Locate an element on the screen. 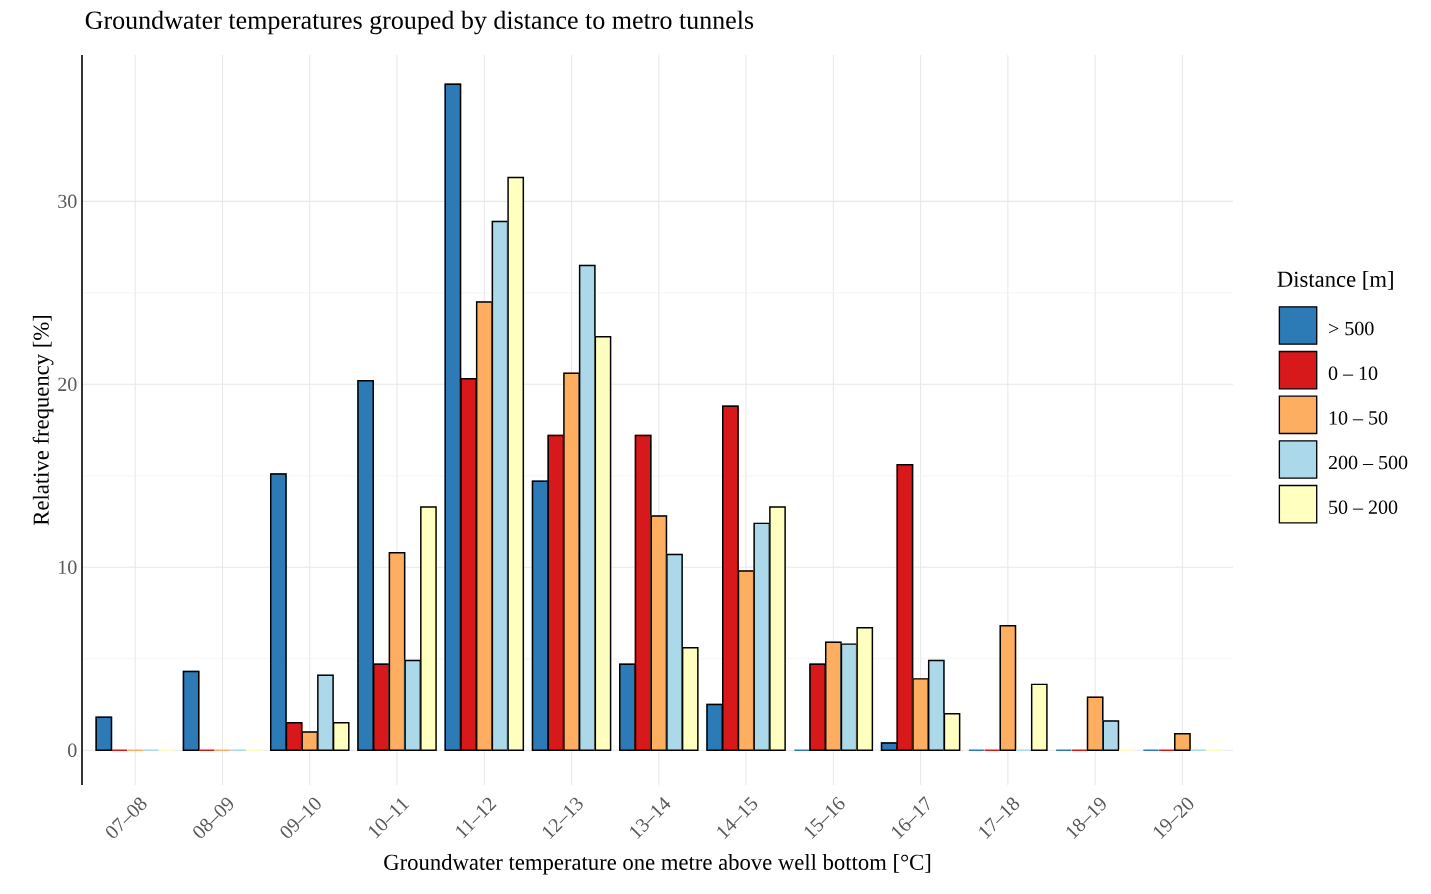  chart-title: Groundwater temperatures grouped by distance to metro tunnels is located at coordinates (419, 22).